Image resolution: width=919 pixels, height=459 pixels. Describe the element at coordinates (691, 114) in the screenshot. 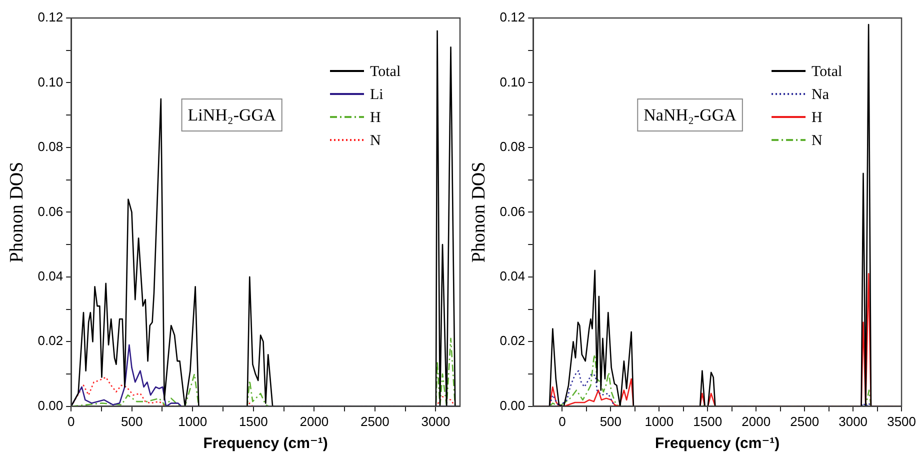

I see `annotation: NaNH₂-GGA` at that location.